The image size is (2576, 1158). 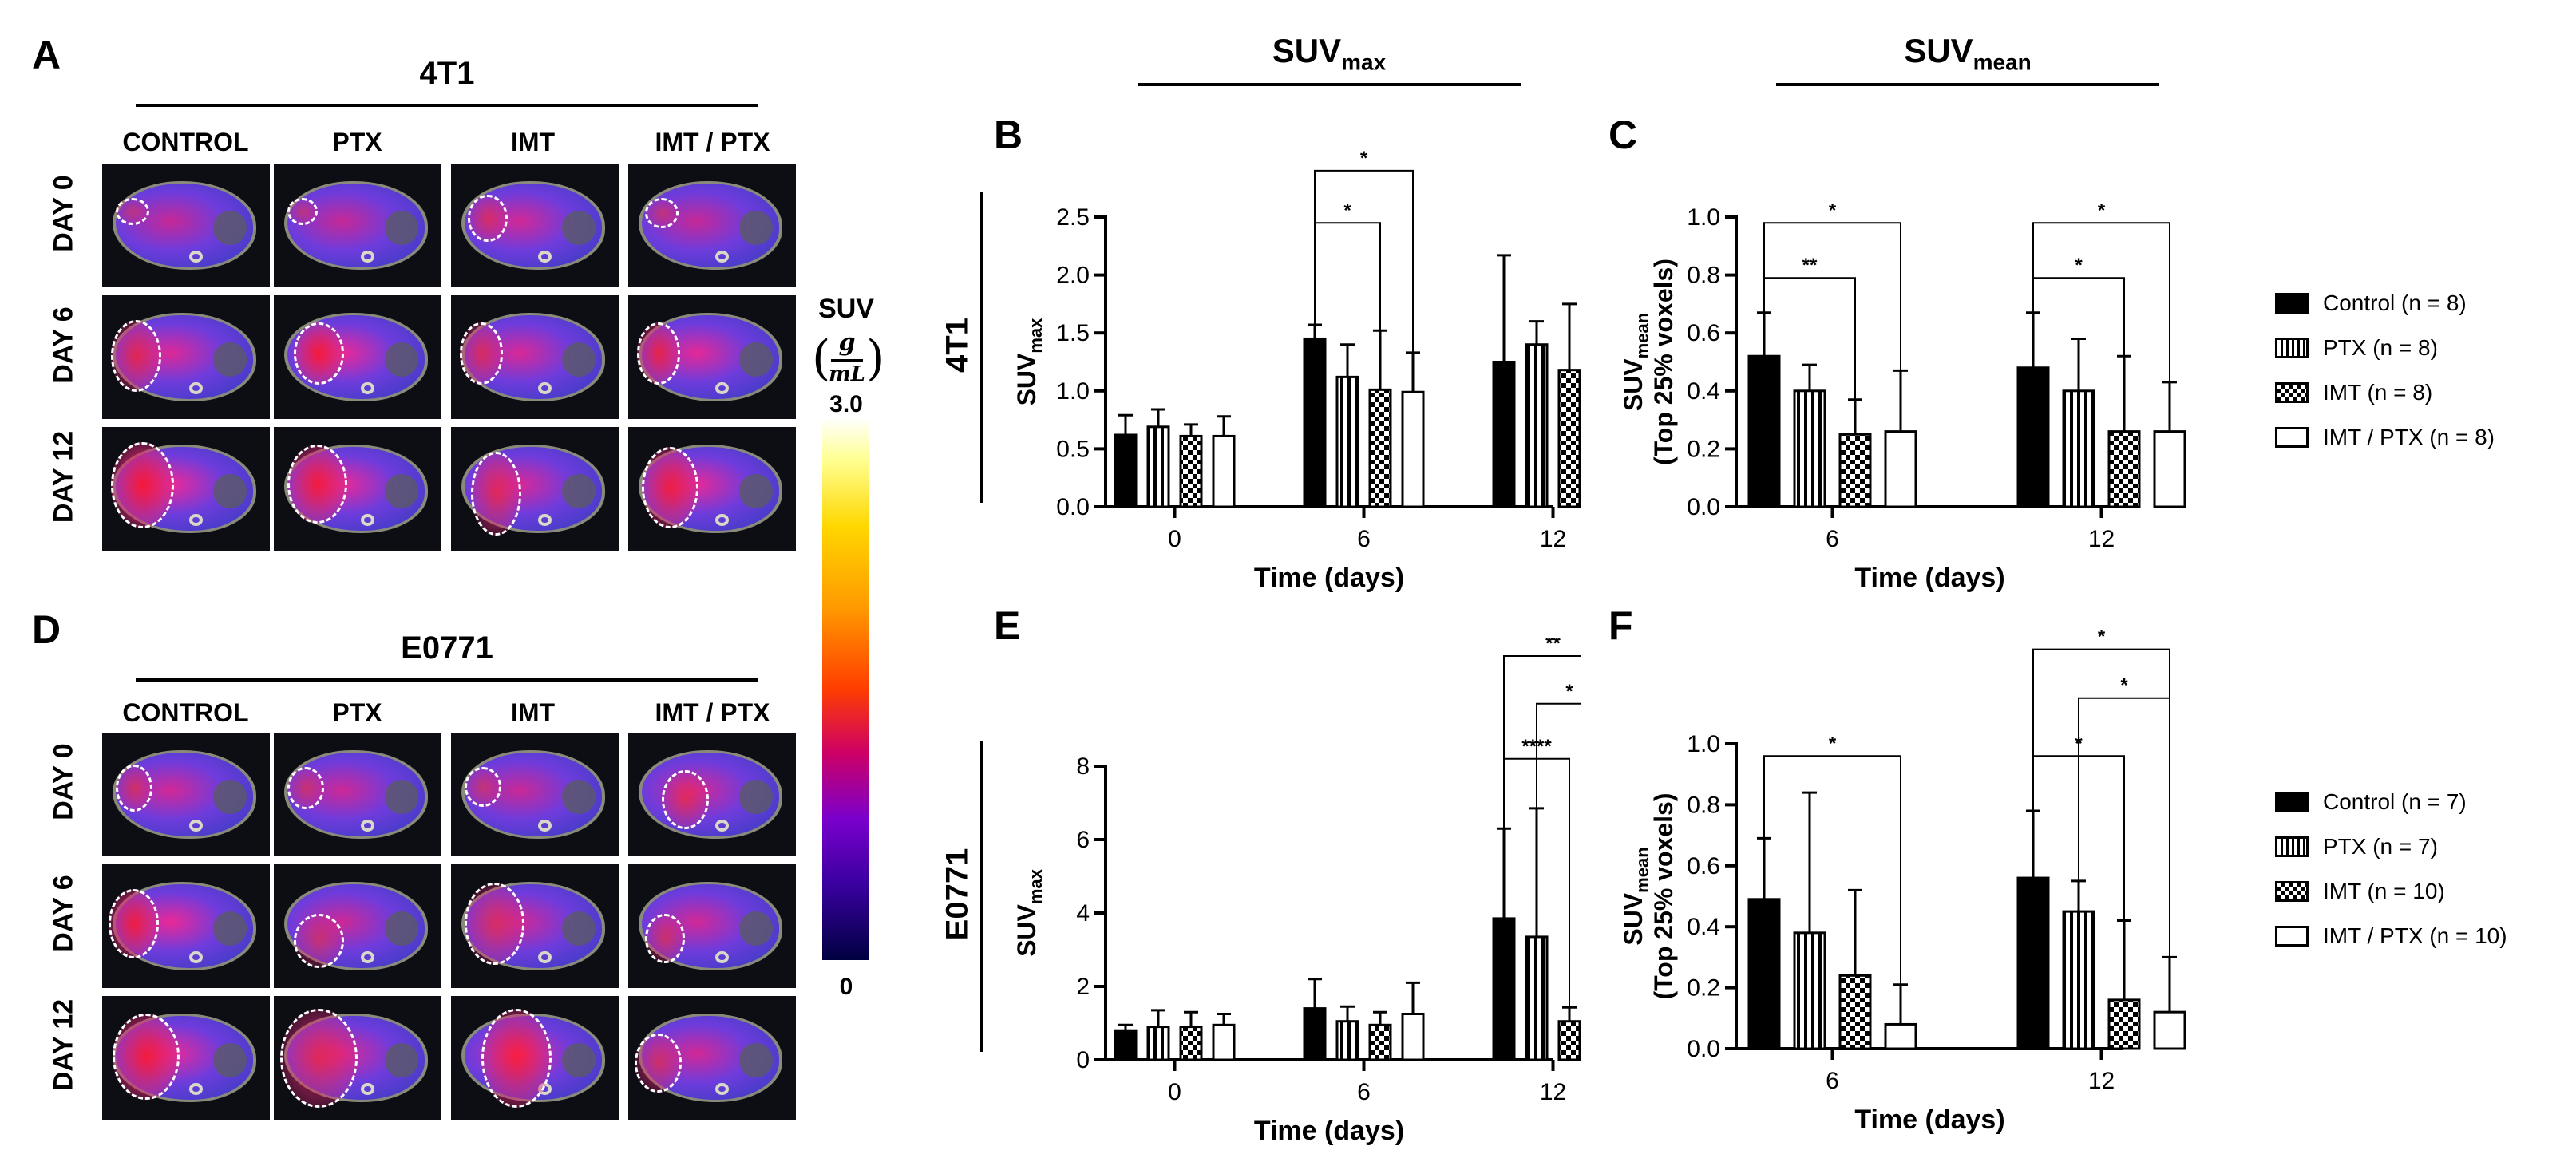 I want to click on y-tick-label: 0.5, so click(x=1073, y=449).